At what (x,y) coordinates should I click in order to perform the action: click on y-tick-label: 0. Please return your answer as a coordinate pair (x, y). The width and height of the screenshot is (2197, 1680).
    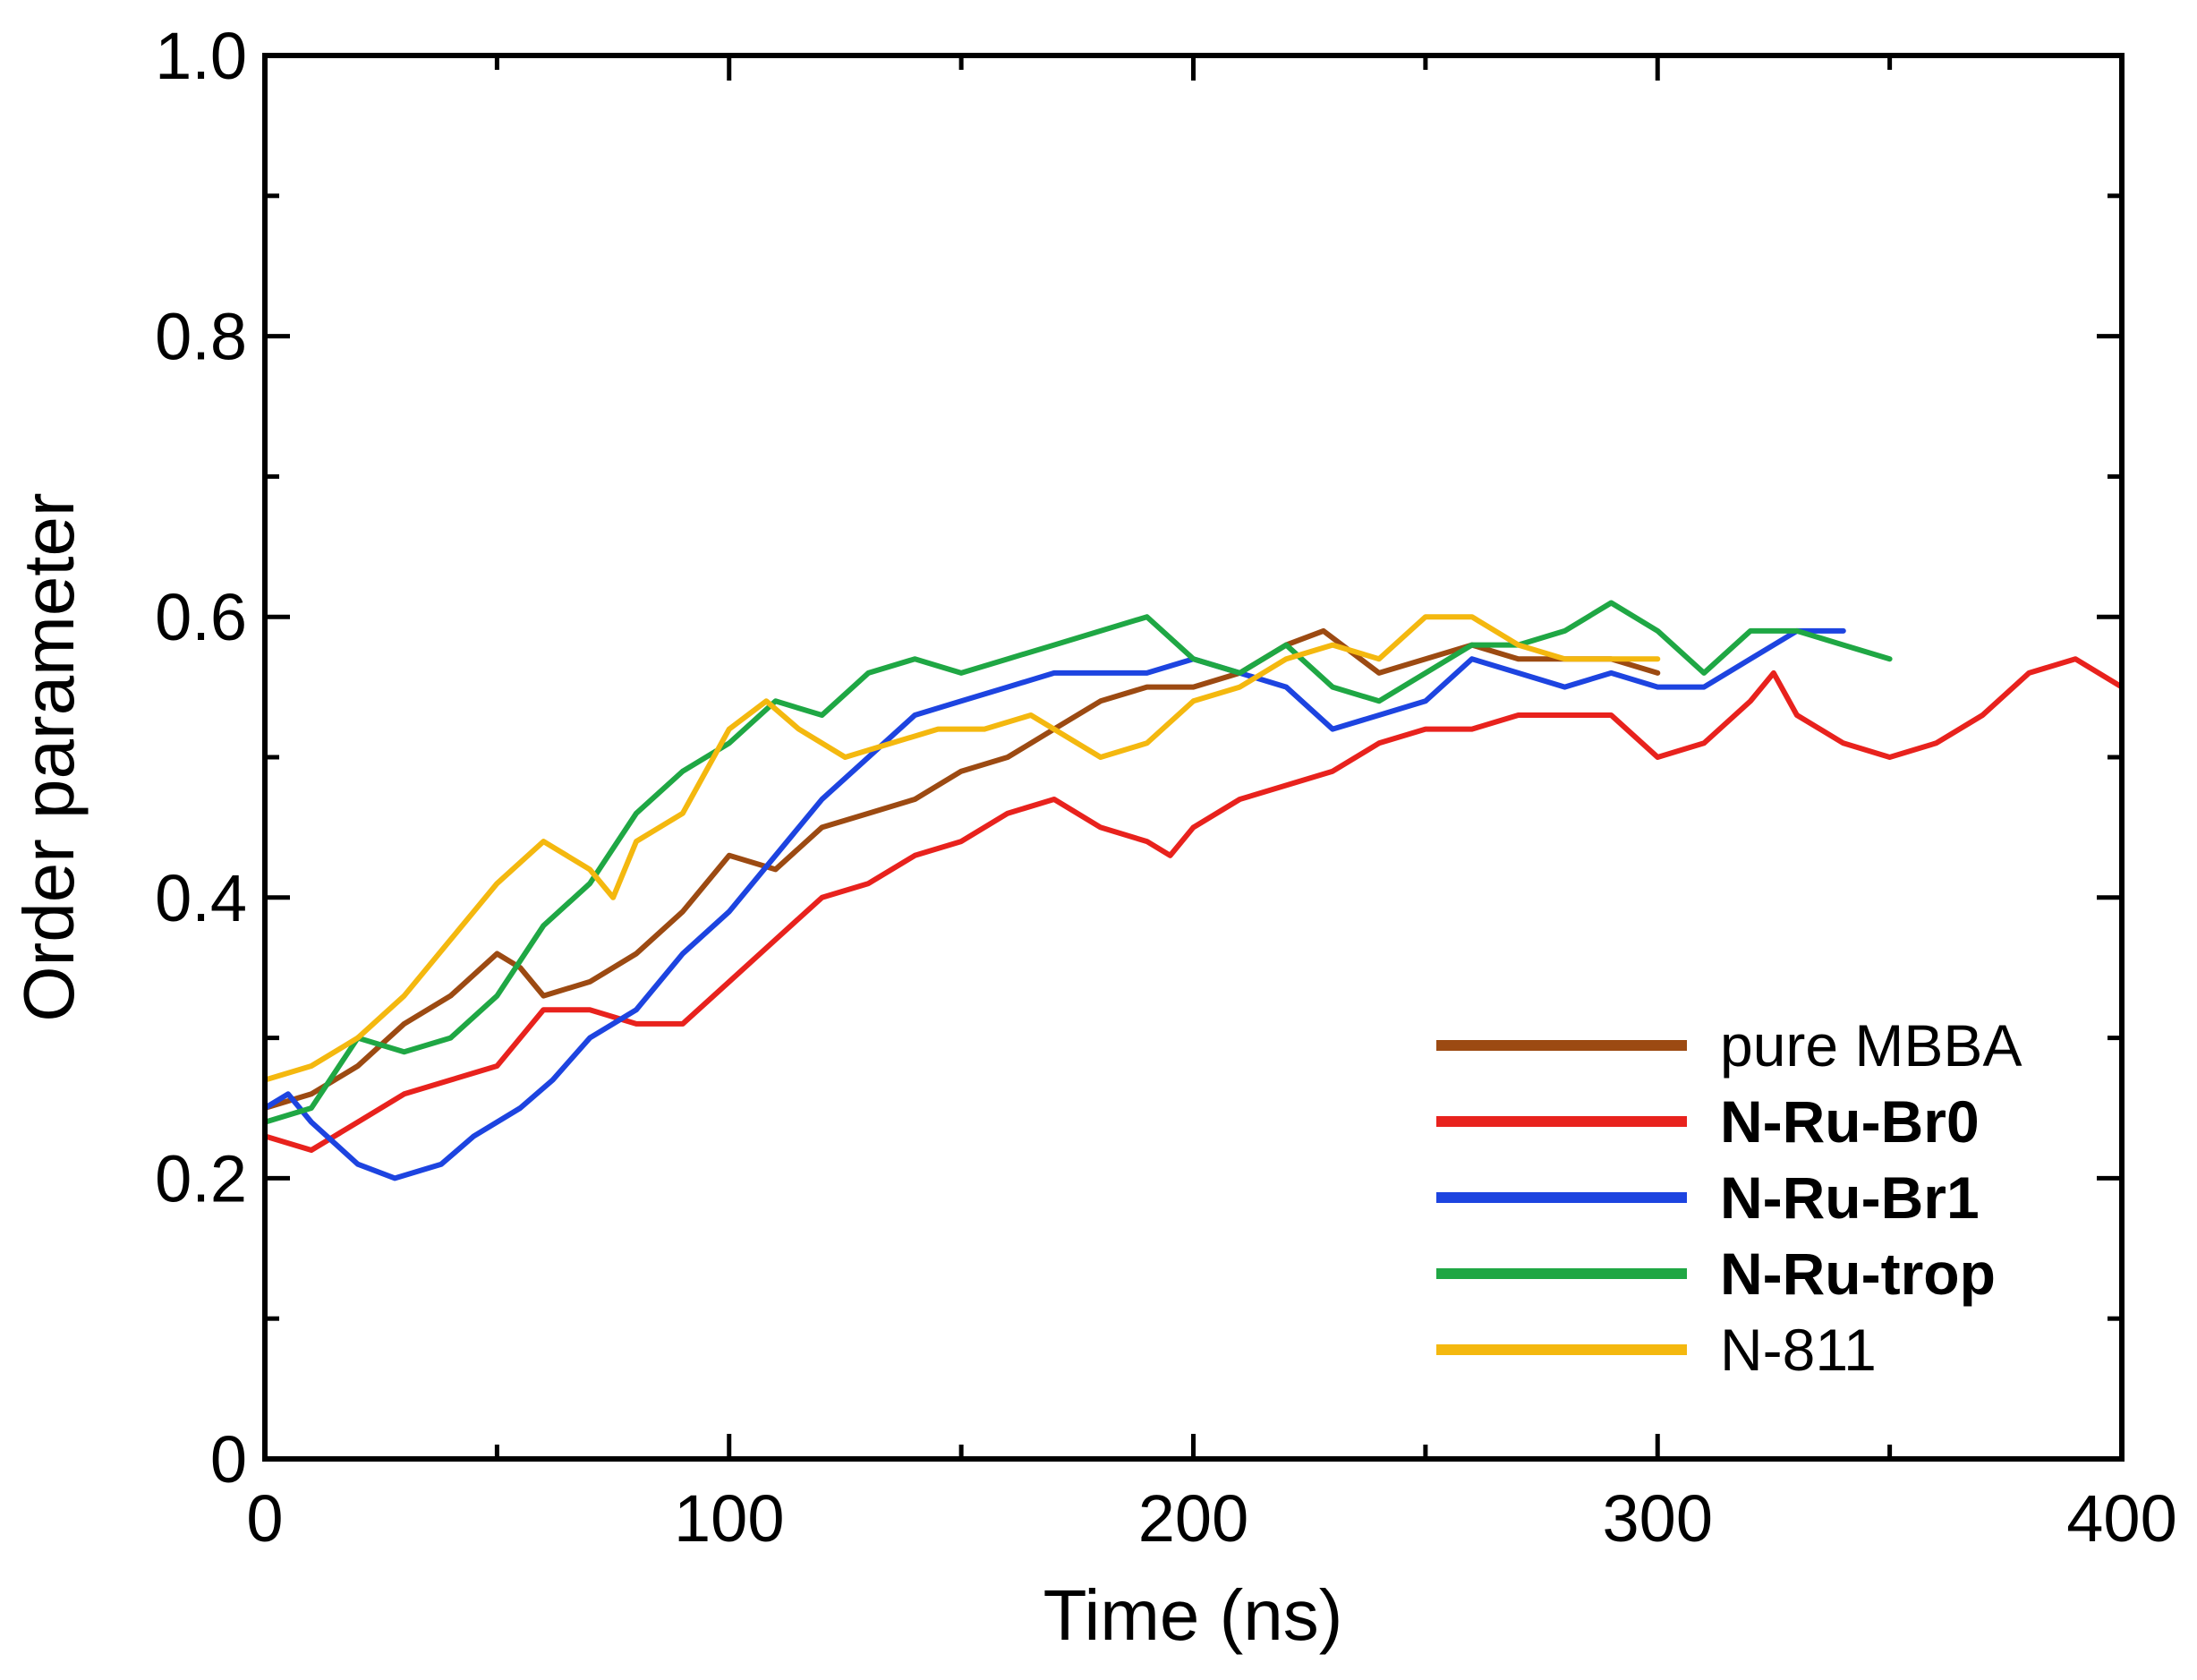
    Looking at the image, I should click on (229, 1459).